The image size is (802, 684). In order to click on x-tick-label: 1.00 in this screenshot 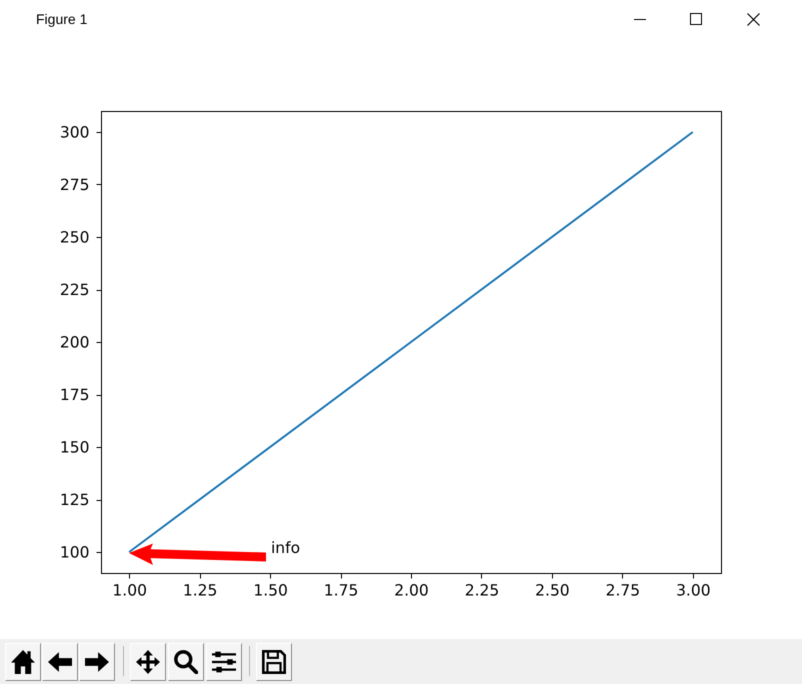, I will do `click(129, 591)`.